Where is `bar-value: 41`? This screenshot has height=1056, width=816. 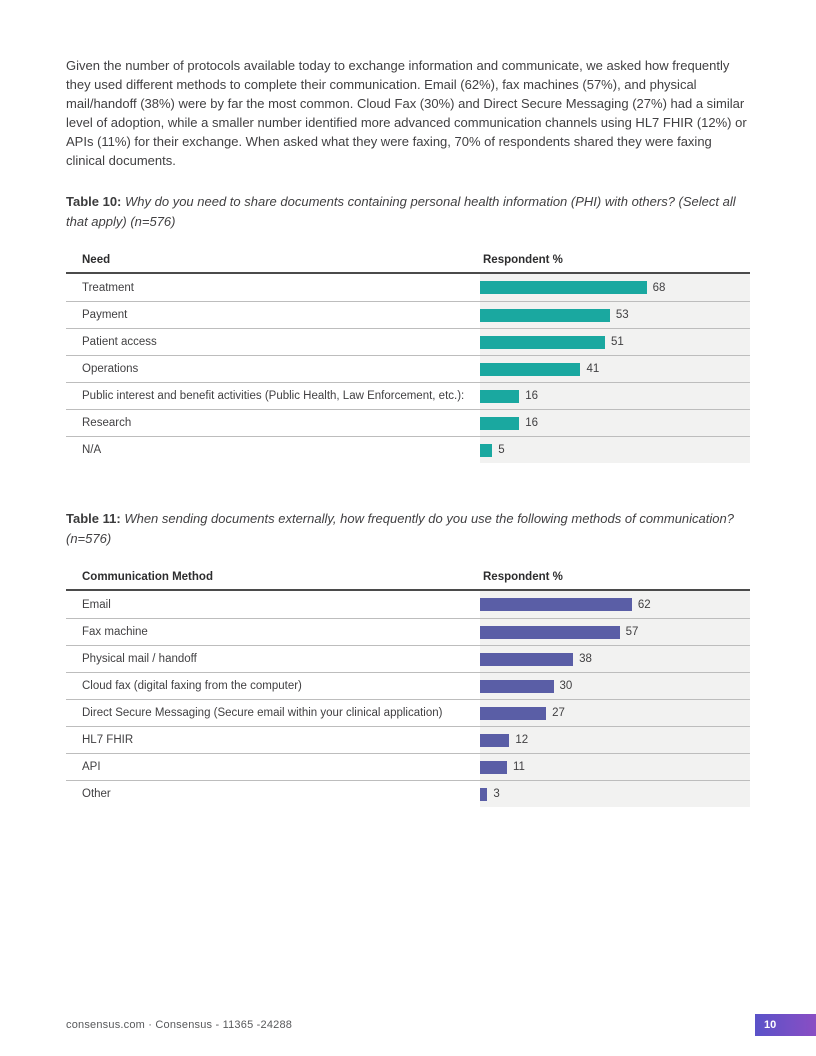
bar-value: 41 is located at coordinates (593, 369).